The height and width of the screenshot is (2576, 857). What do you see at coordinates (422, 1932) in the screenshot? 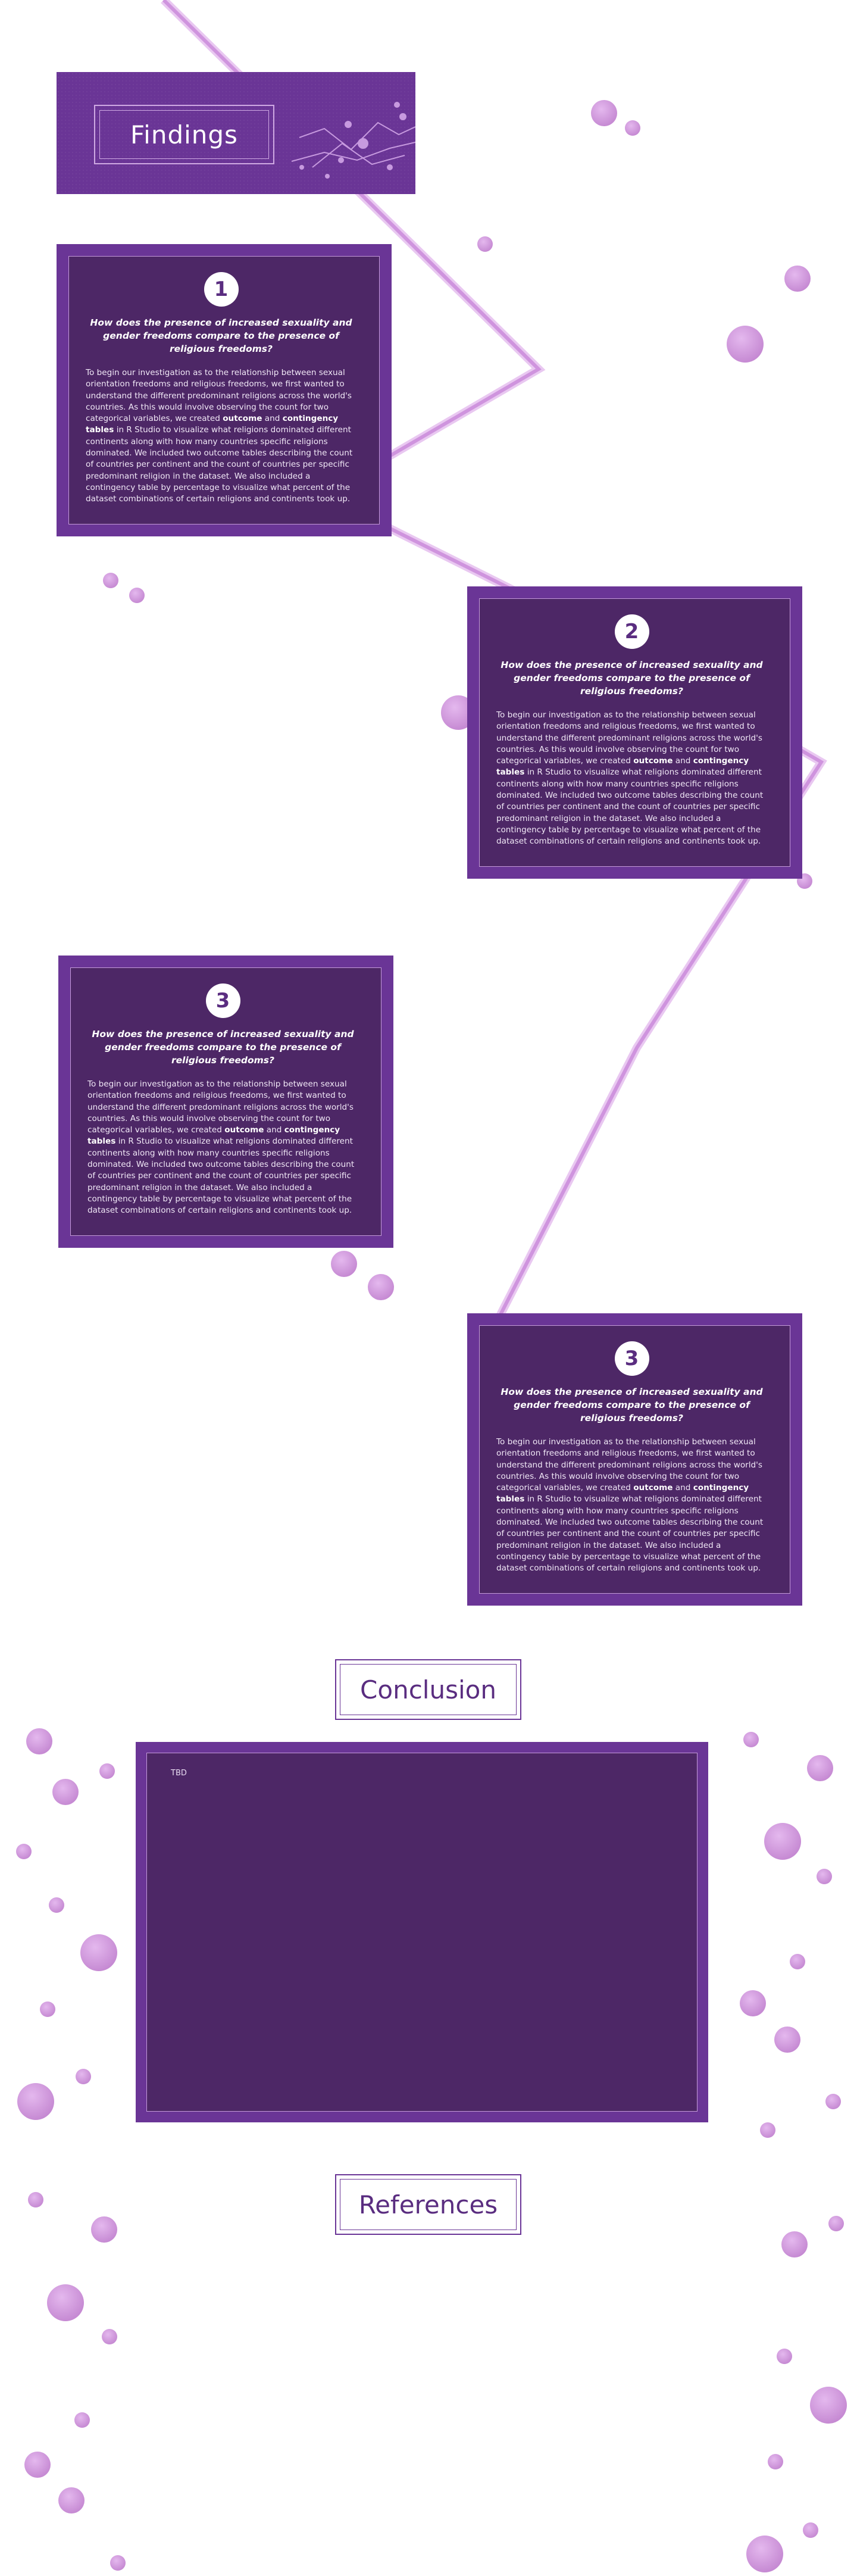
I see `conclusion-card: TBD` at bounding box center [422, 1932].